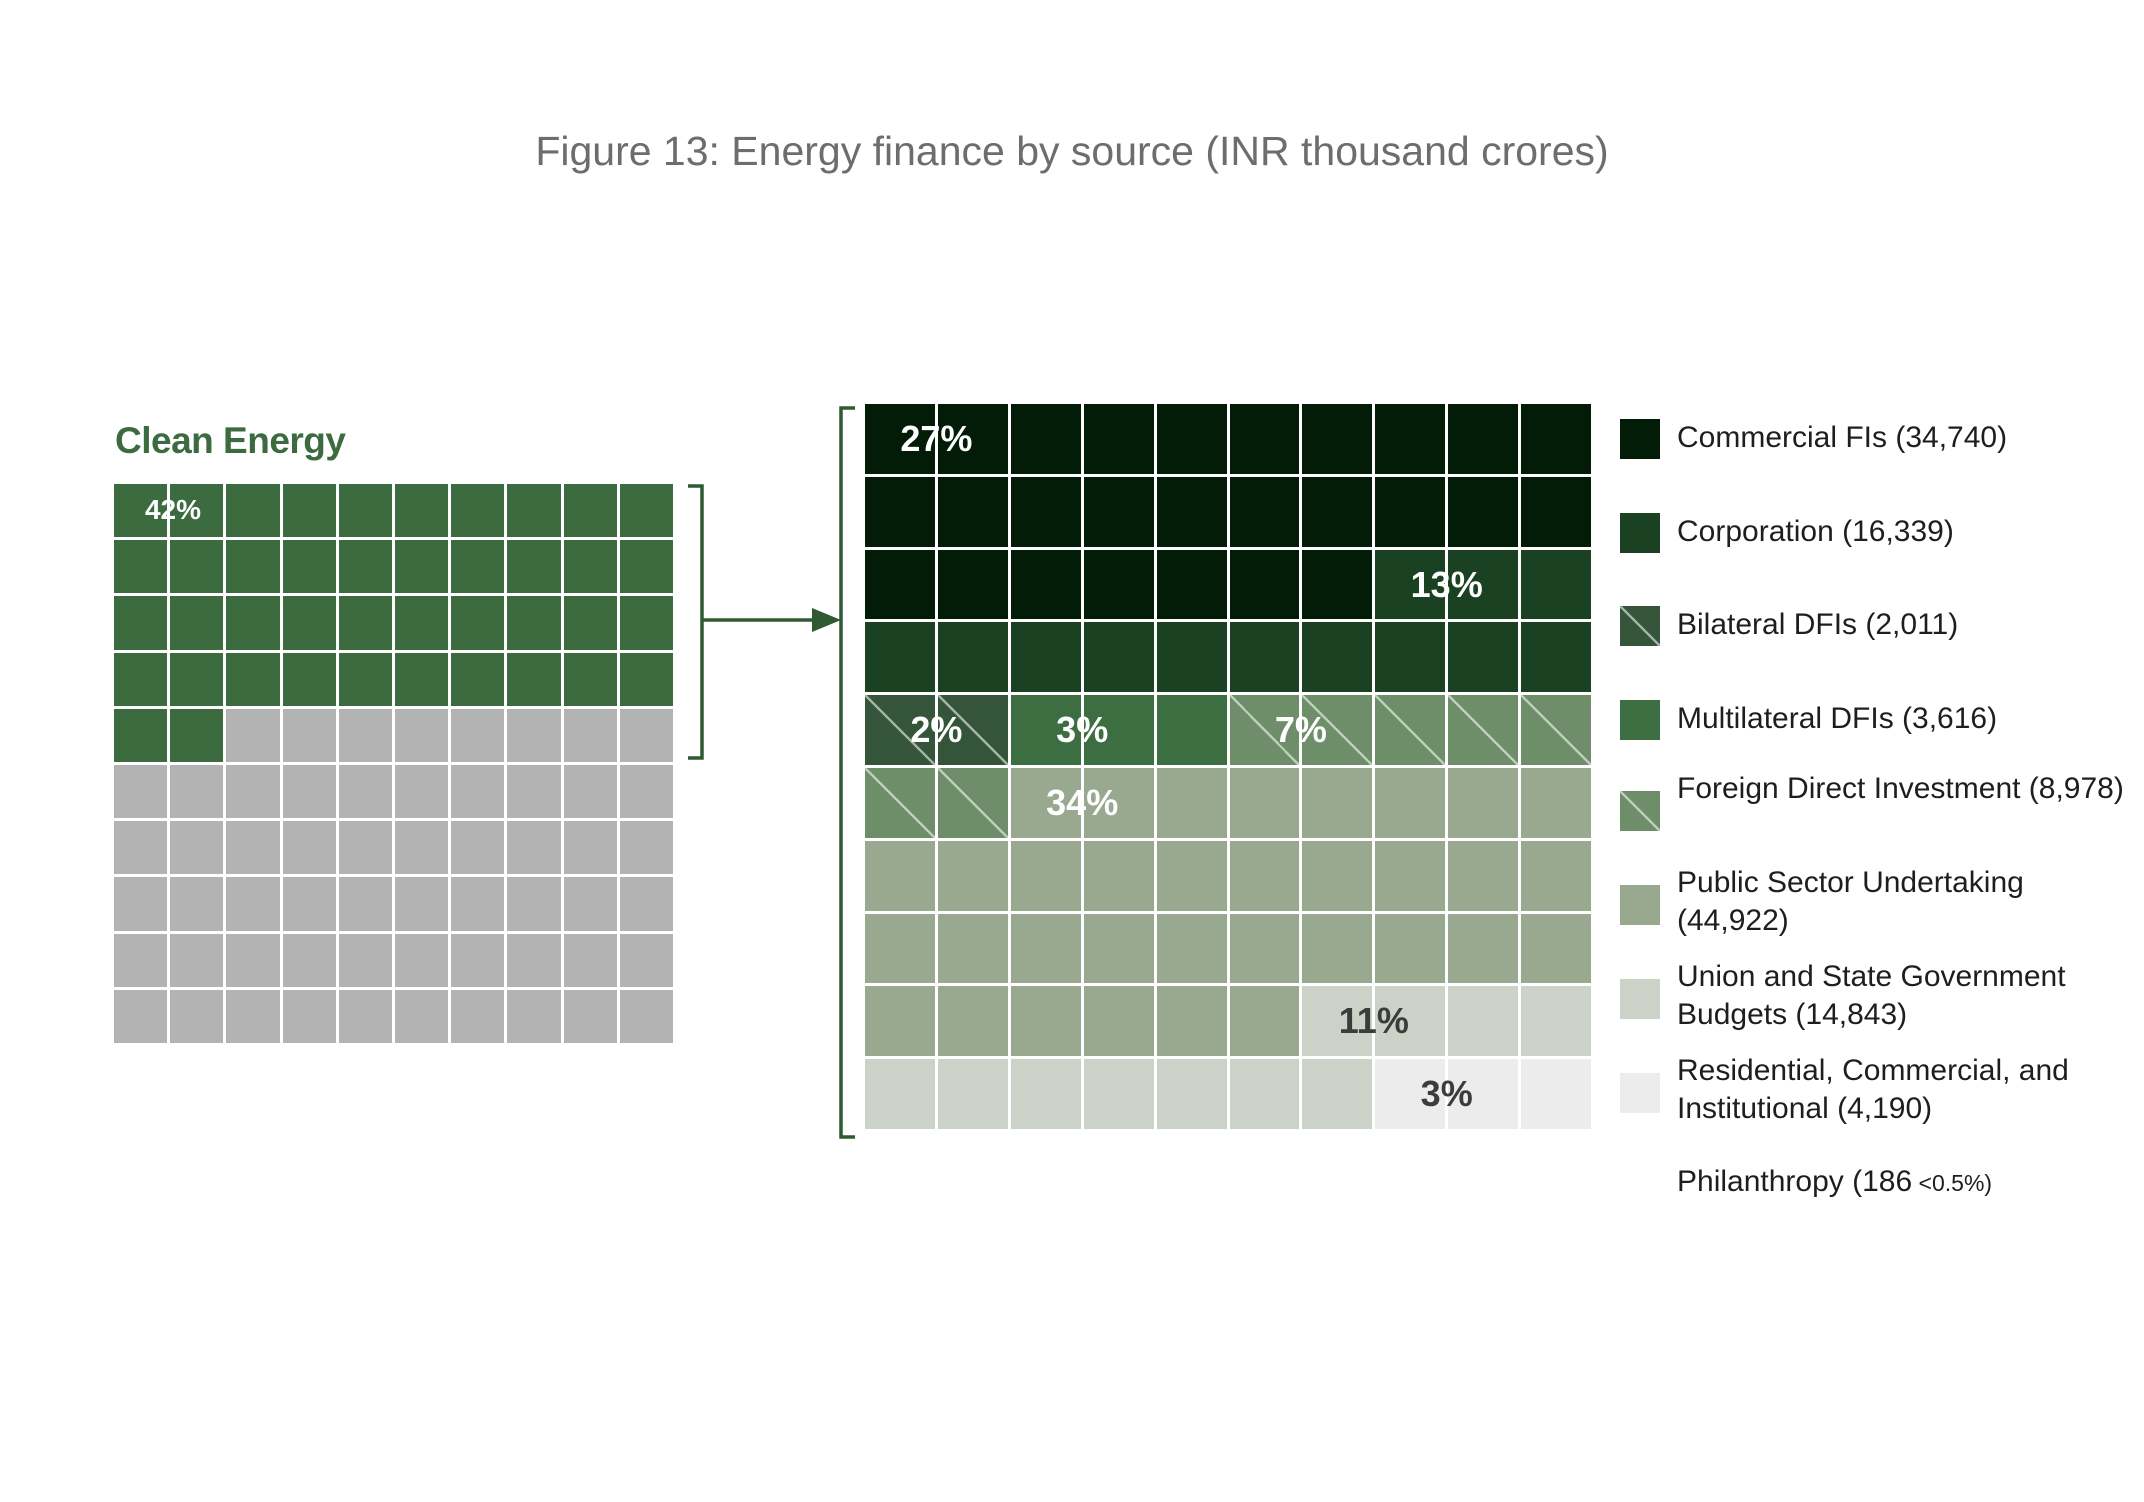 Image resolution: width=2144 pixels, height=1502 pixels. Describe the element at coordinates (393, 763) in the screenshot. I see `clean-energy-waffle` at that location.